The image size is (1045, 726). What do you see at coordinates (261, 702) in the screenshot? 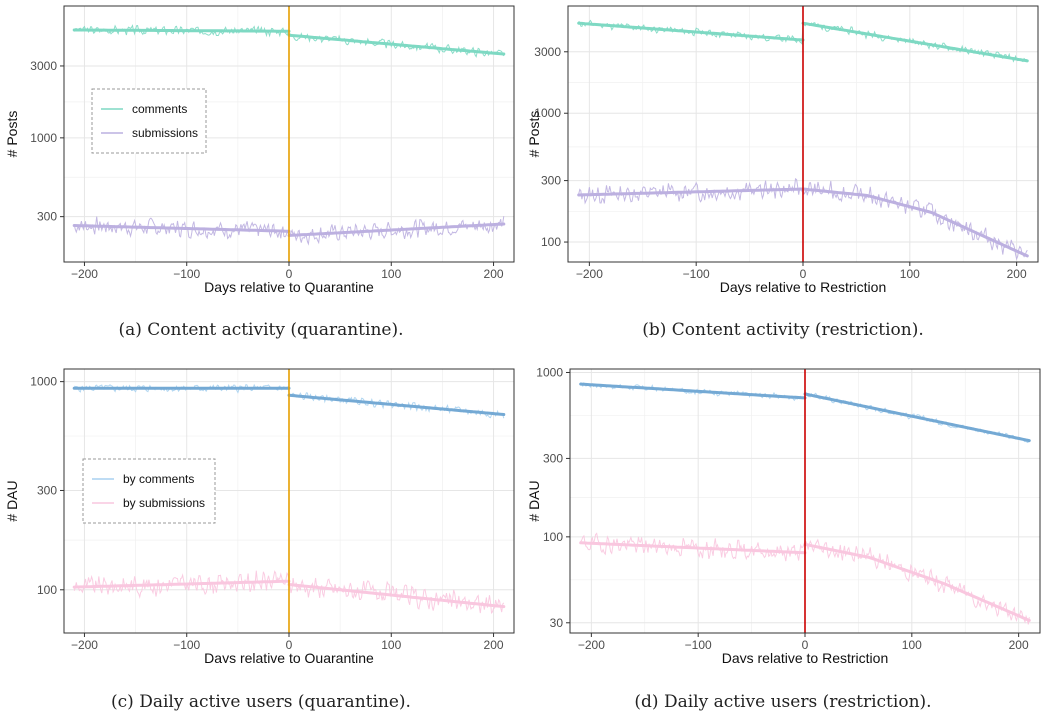
I see `caption-c: (c) Daily active users (quarantine).` at bounding box center [261, 702].